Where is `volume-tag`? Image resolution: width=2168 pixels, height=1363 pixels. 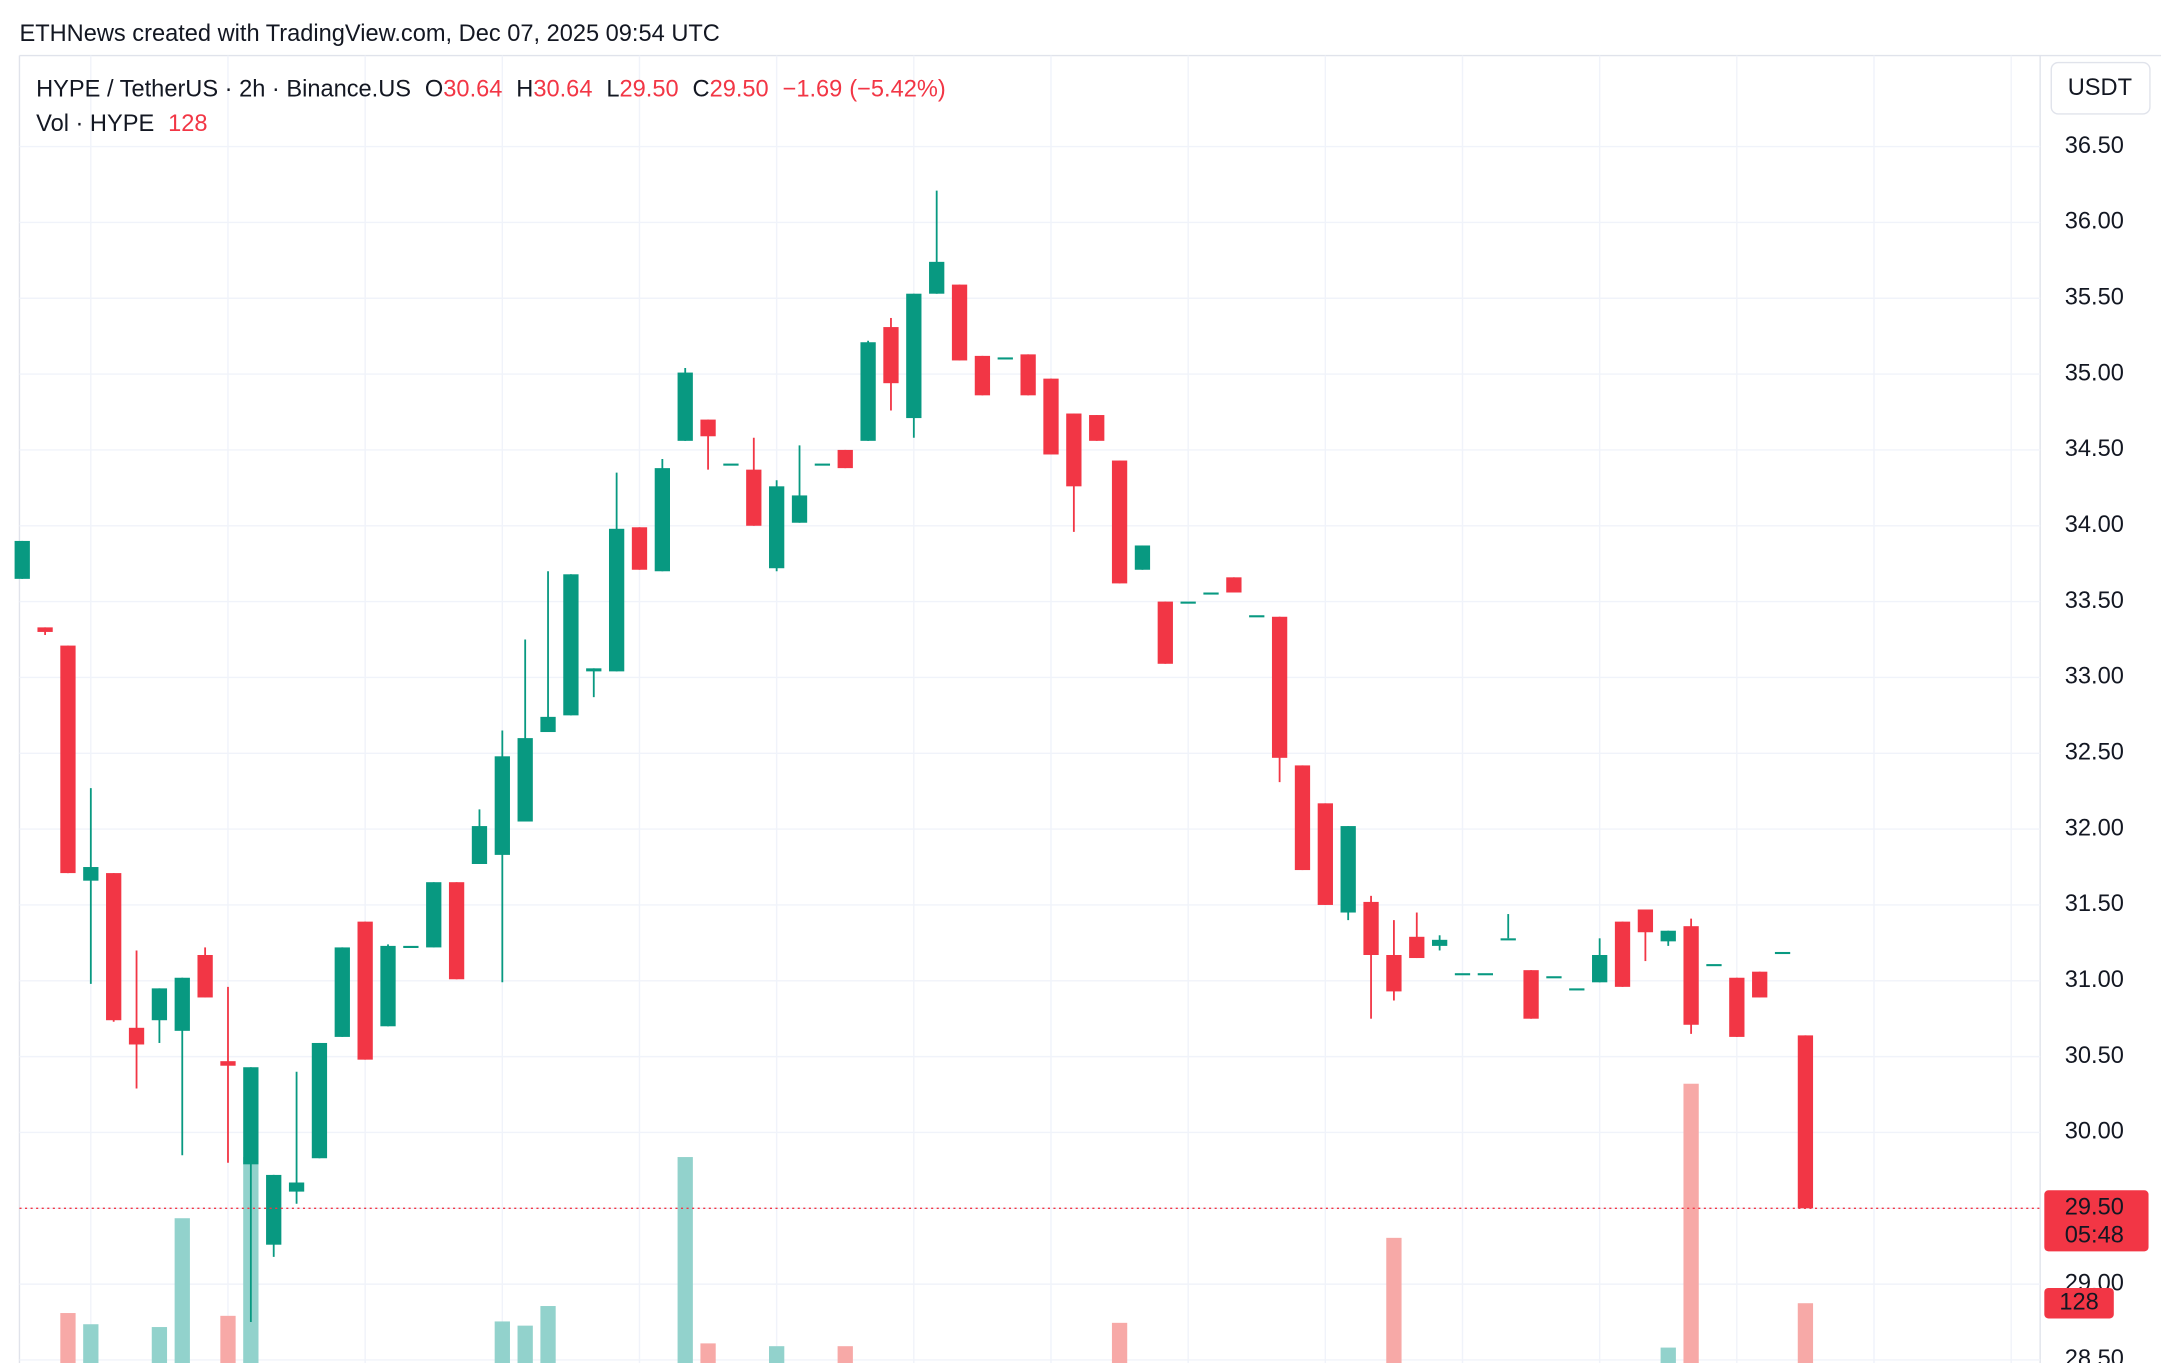
volume-tag is located at coordinates (2079, 1303).